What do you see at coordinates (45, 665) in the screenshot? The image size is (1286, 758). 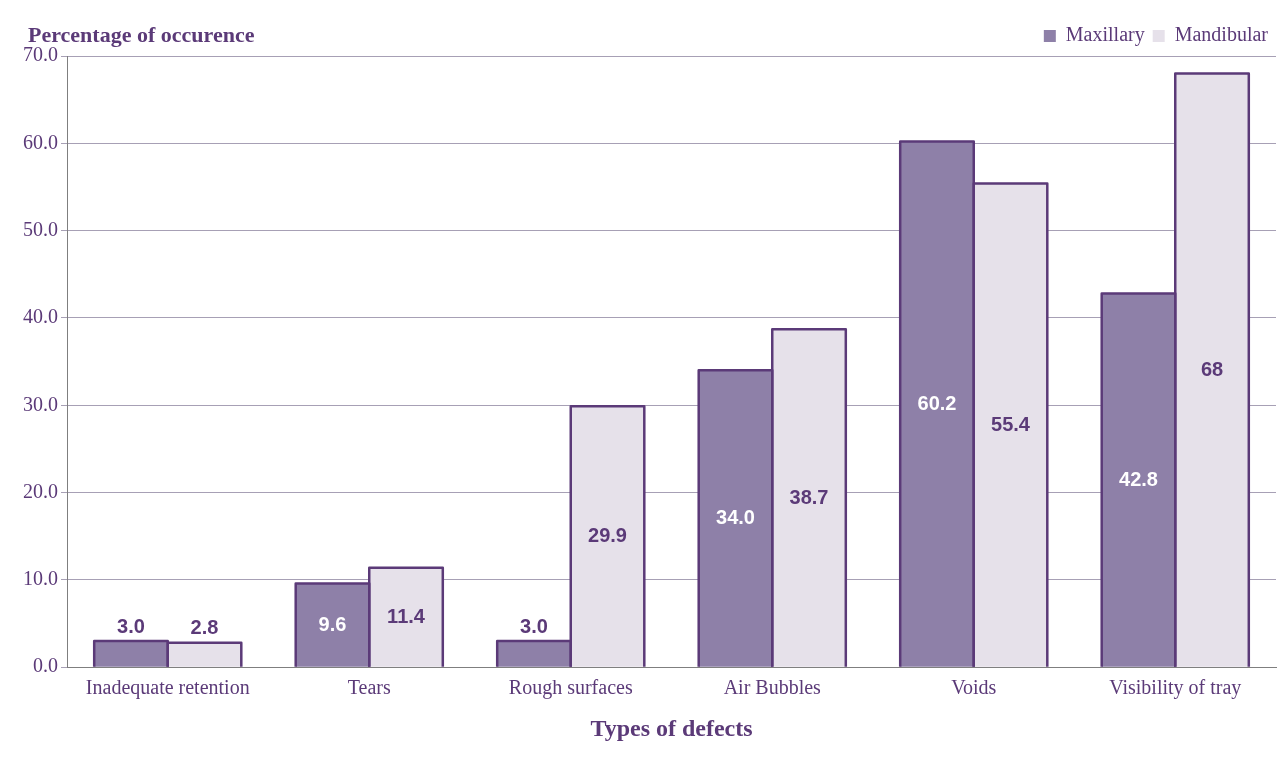 I see `y-tick-label: 0.0` at bounding box center [45, 665].